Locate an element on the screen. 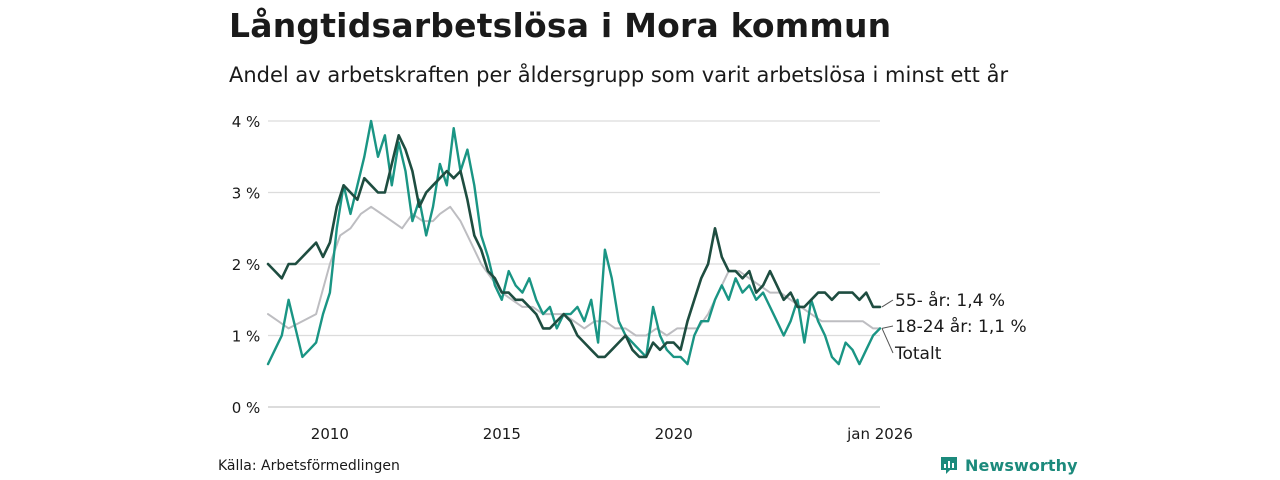  brand-logo-group: Newsworthy is located at coordinates (1008, 465).